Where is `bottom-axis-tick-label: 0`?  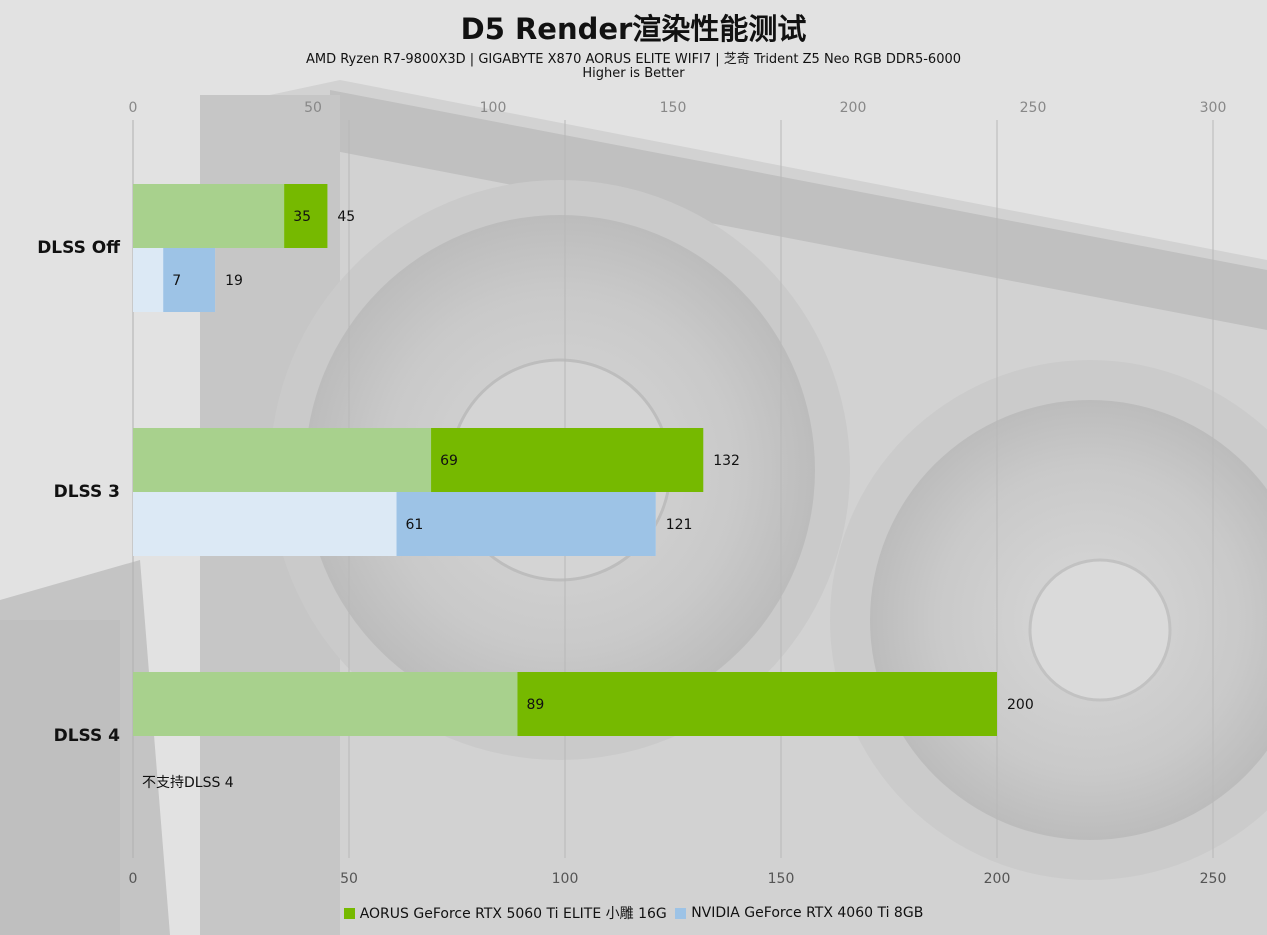
bottom-axis-tick-label: 0 is located at coordinates (133, 879).